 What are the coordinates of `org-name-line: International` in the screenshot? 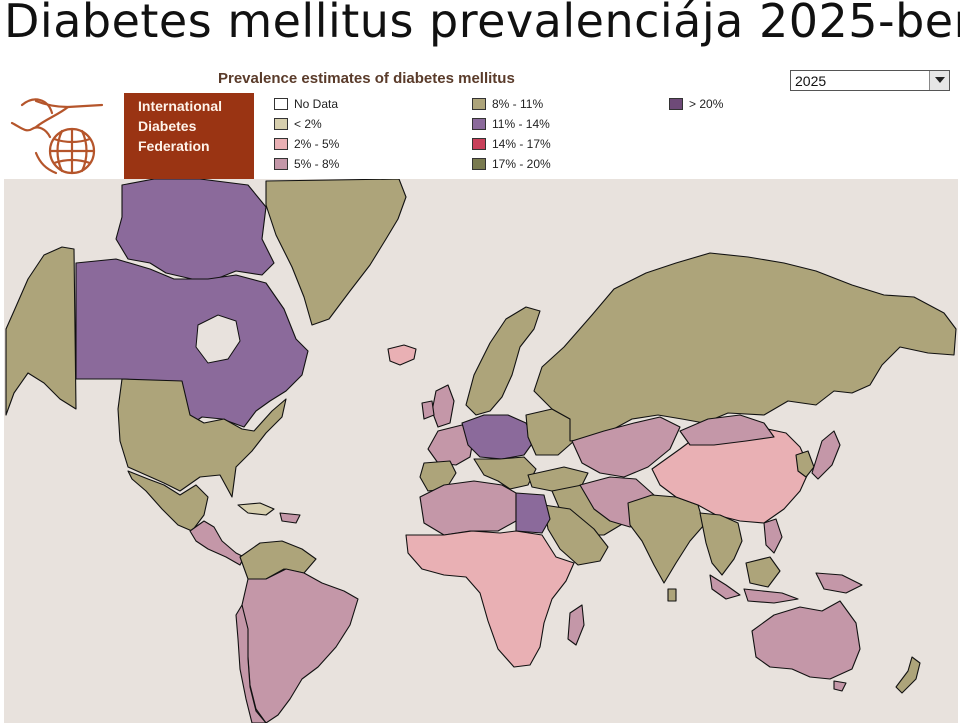 It's located at (180, 106).